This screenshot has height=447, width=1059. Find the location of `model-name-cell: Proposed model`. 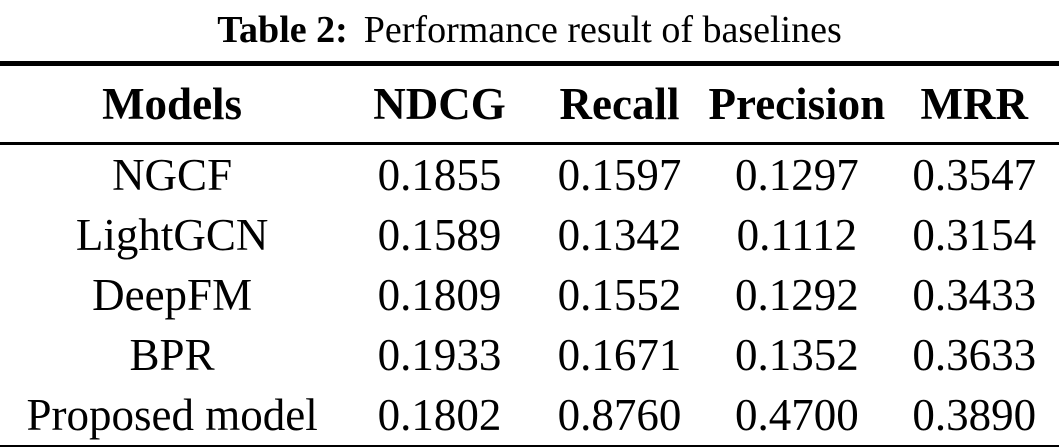

model-name-cell: Proposed model is located at coordinates (172, 415).